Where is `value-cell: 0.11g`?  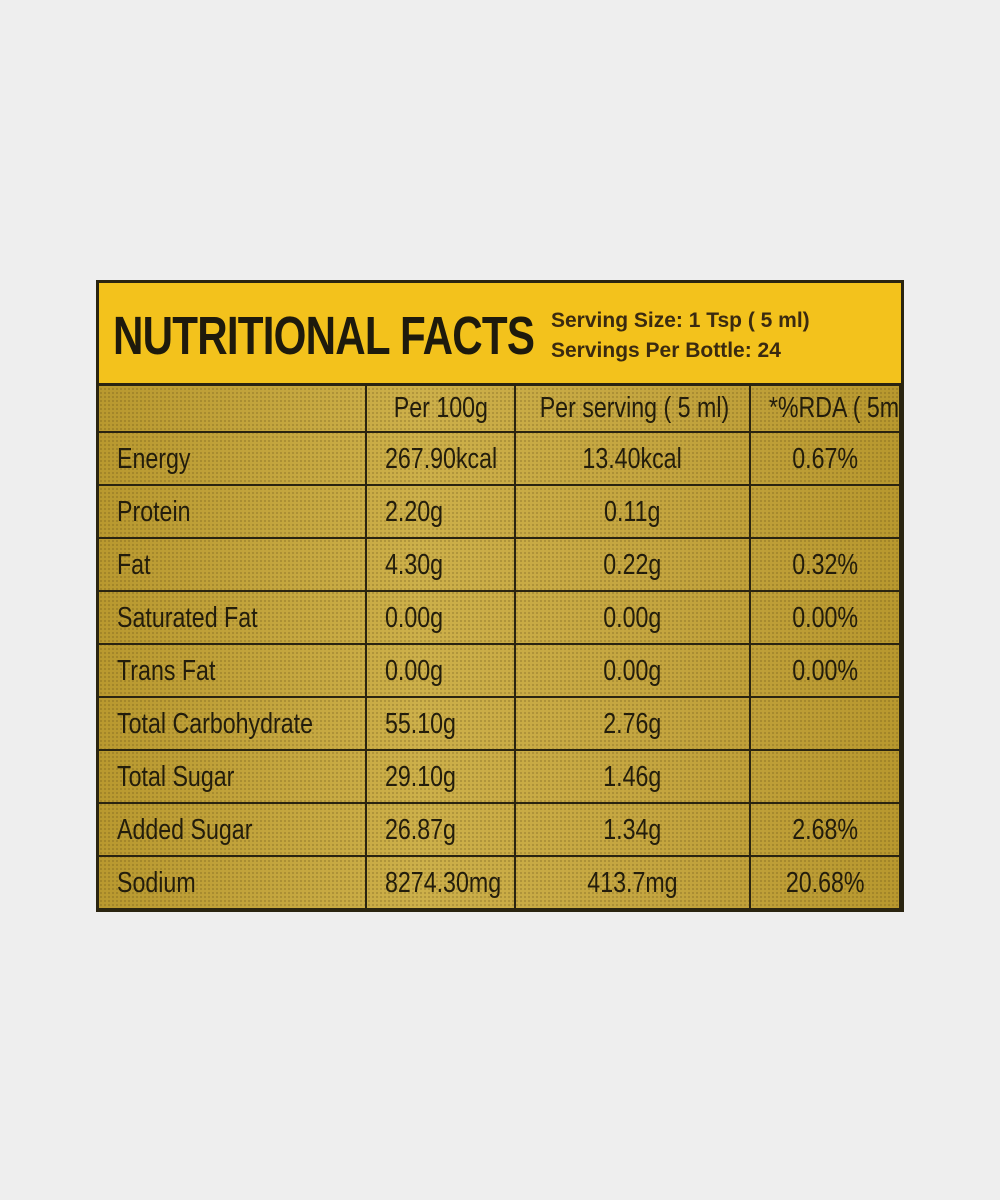
value-cell: 0.11g is located at coordinates (633, 512).